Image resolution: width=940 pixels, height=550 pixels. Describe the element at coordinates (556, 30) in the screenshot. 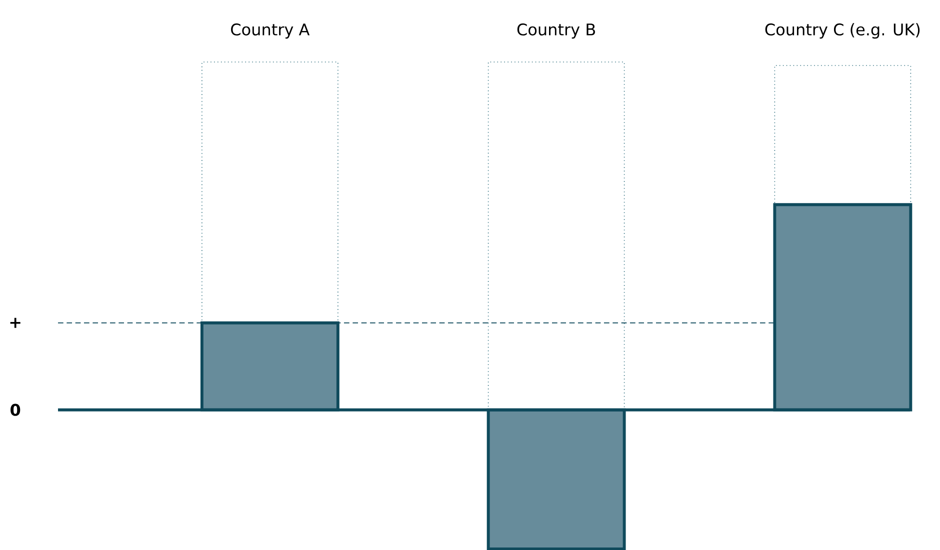

I see `x-tick-label: Country B` at that location.